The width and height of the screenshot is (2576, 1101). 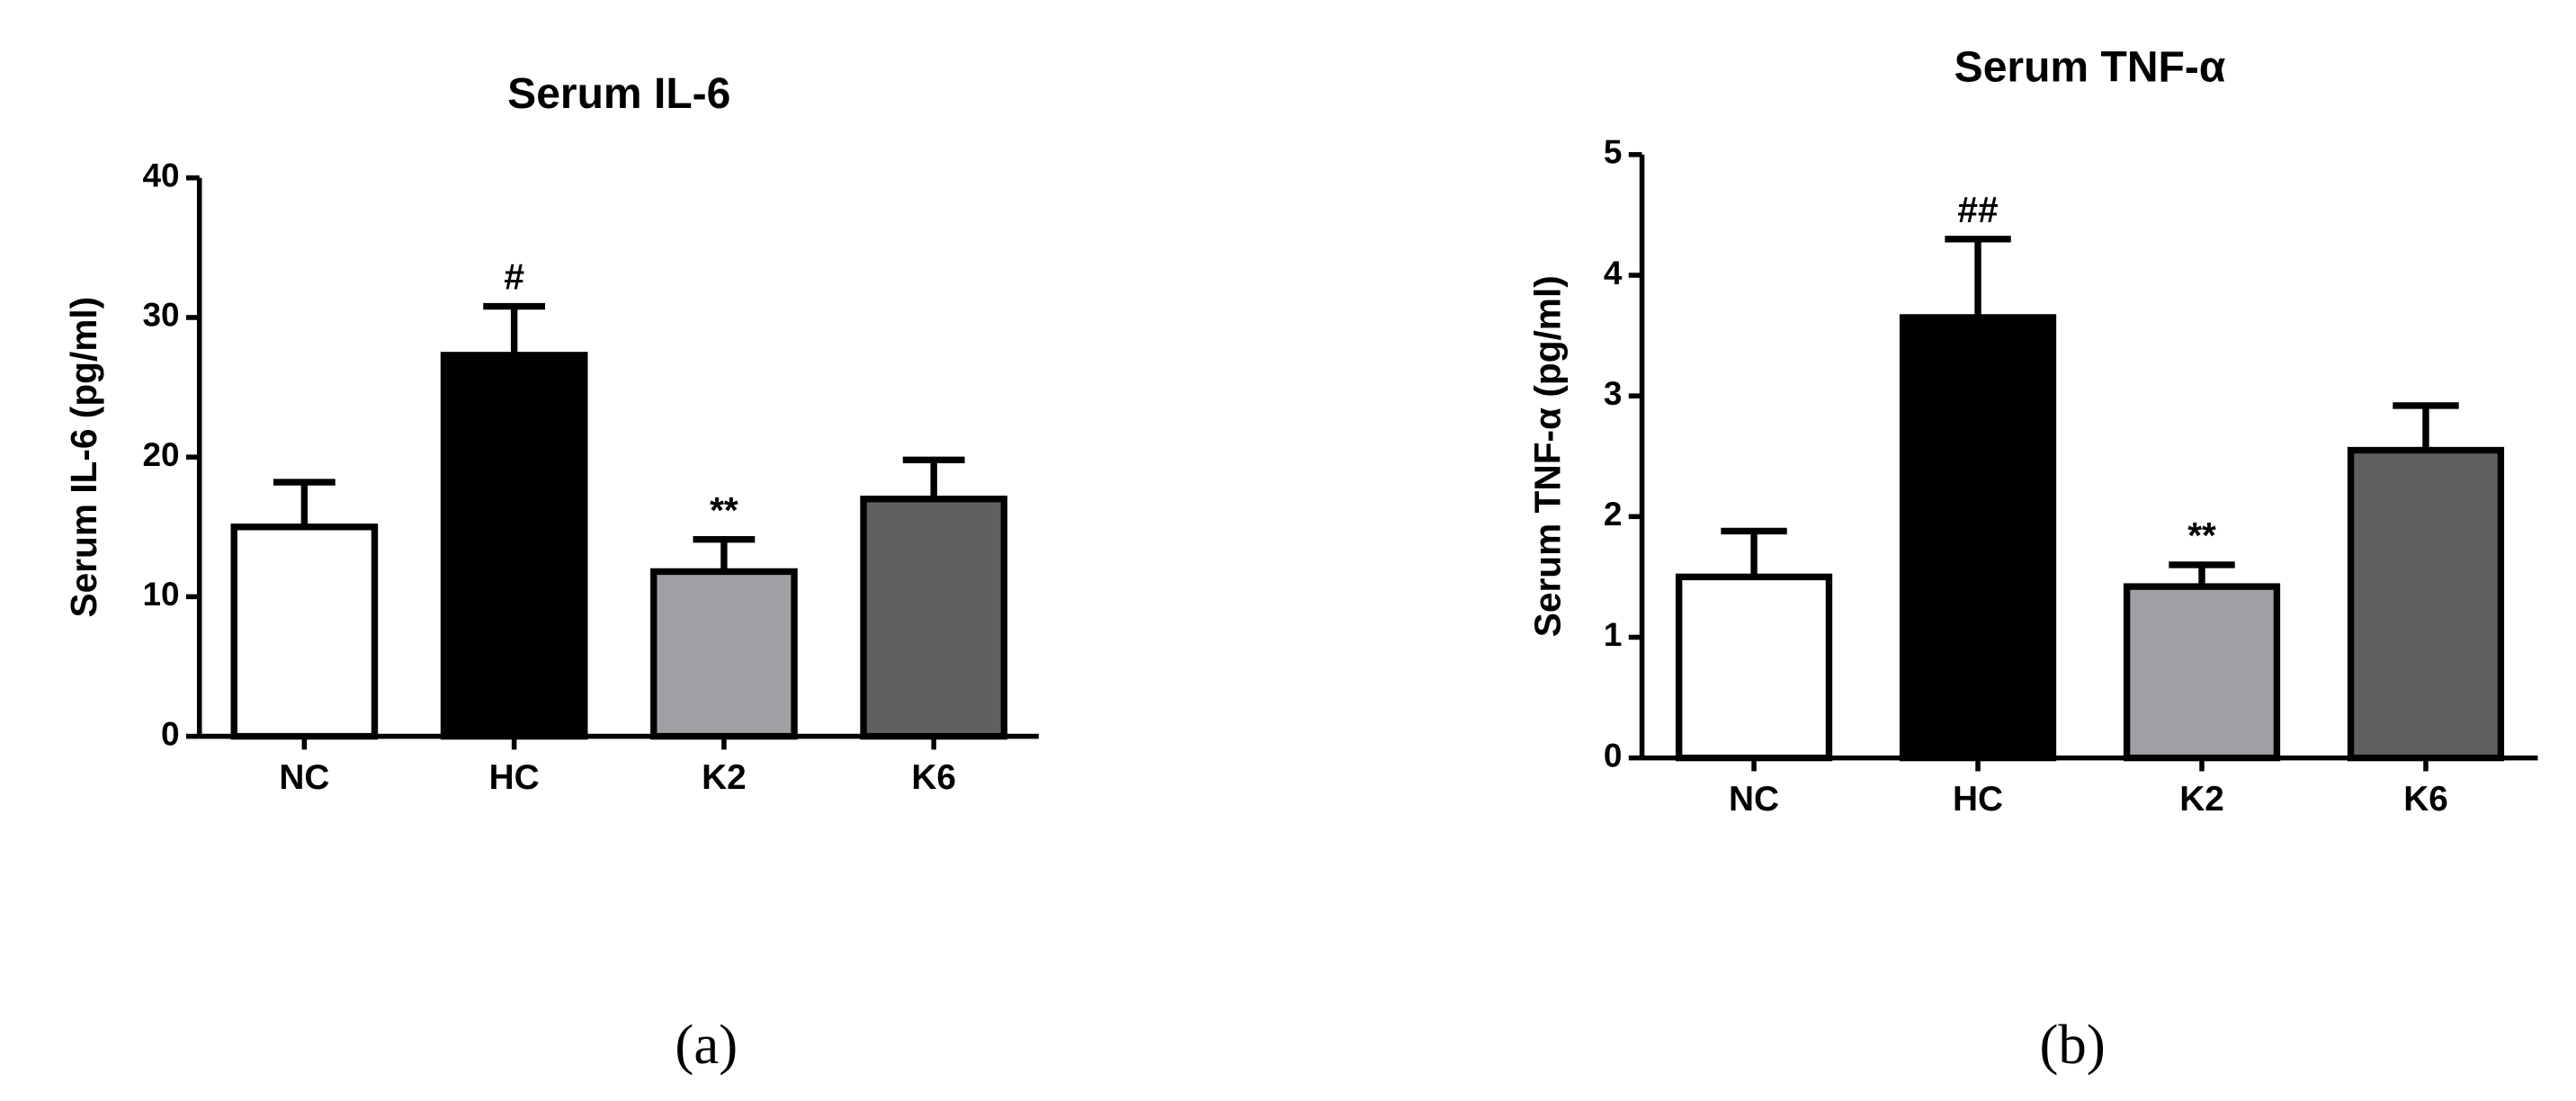 I want to click on chart-title: Serum TNF-α, so click(x=2090, y=67).